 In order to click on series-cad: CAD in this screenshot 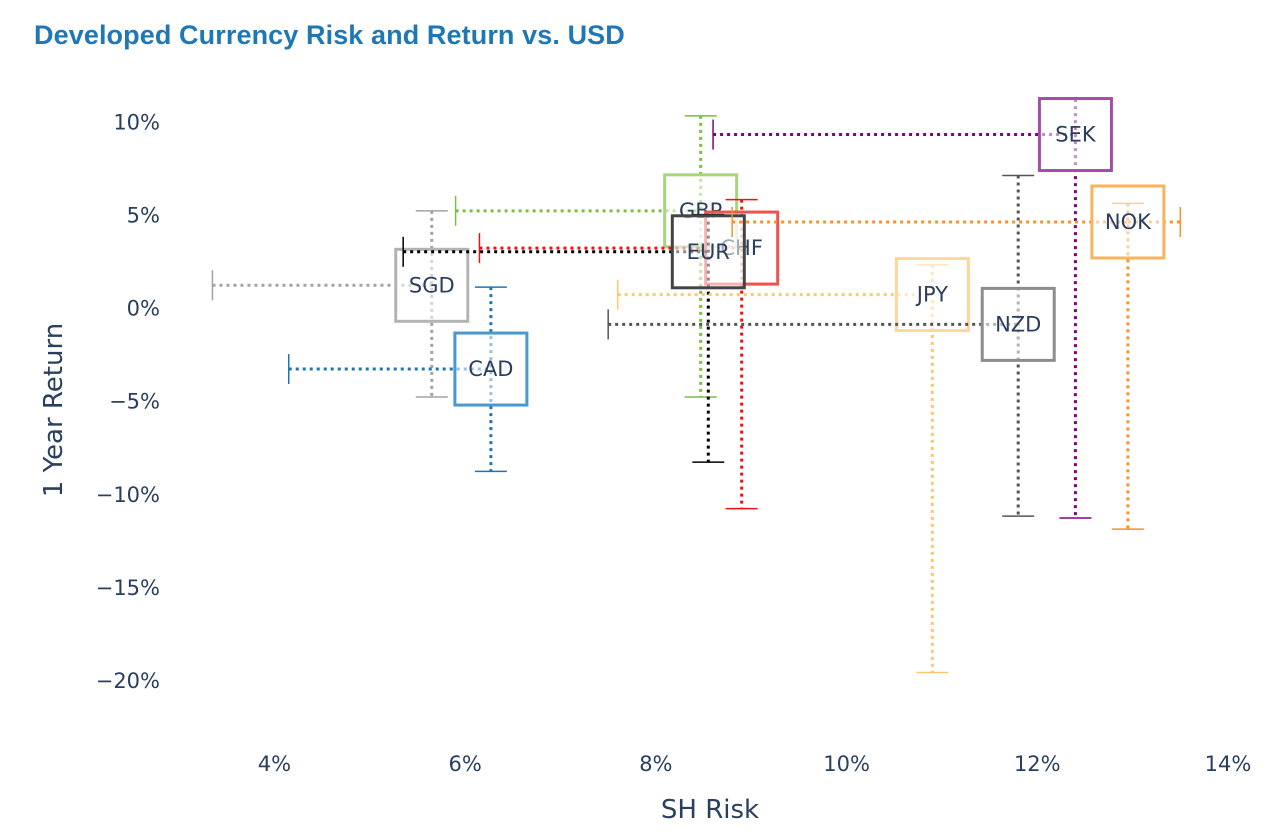, I will do `click(408, 379)`.